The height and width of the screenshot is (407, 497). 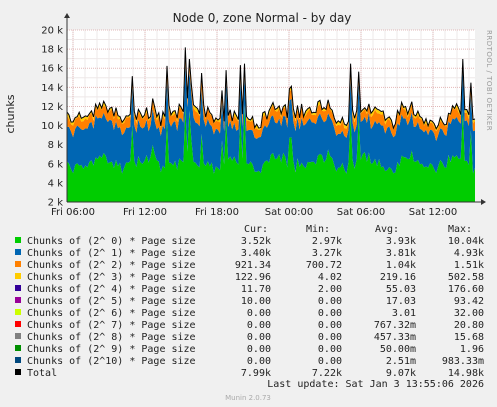 What do you see at coordinates (253, 265) in the screenshot?
I see `legend-value-cur: 921.34` at bounding box center [253, 265].